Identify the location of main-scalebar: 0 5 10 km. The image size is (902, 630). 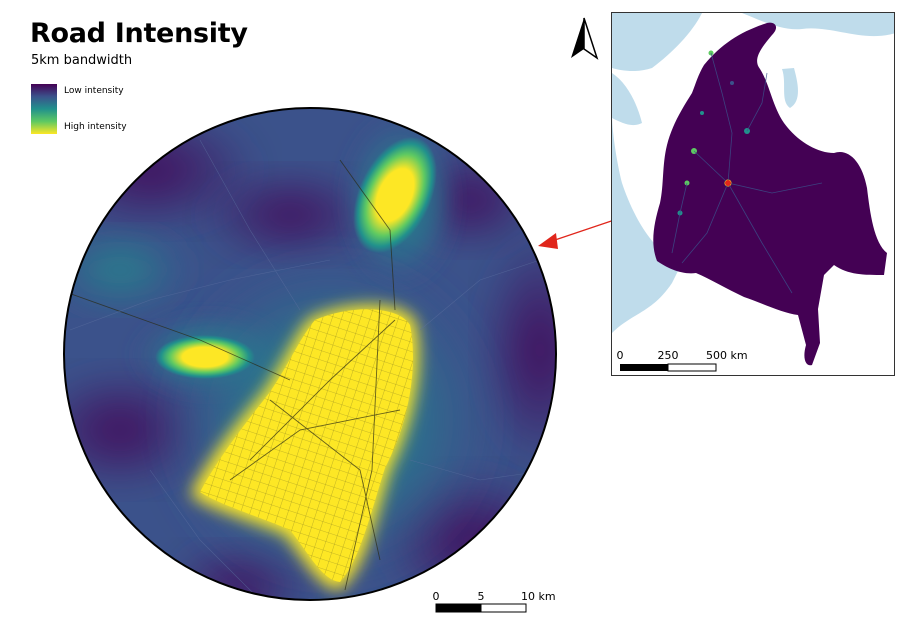
(494, 601).